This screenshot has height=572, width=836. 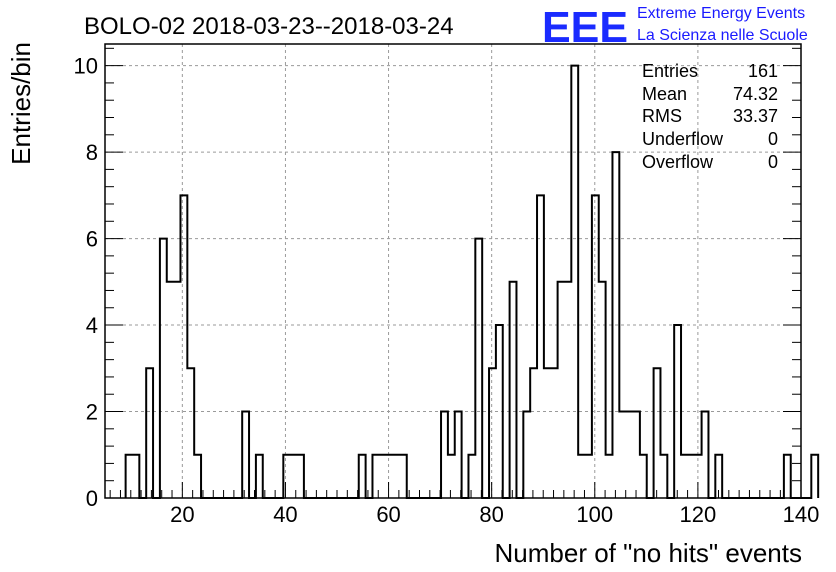 What do you see at coordinates (698, 514) in the screenshot?
I see `x-tick-label-120: 120` at bounding box center [698, 514].